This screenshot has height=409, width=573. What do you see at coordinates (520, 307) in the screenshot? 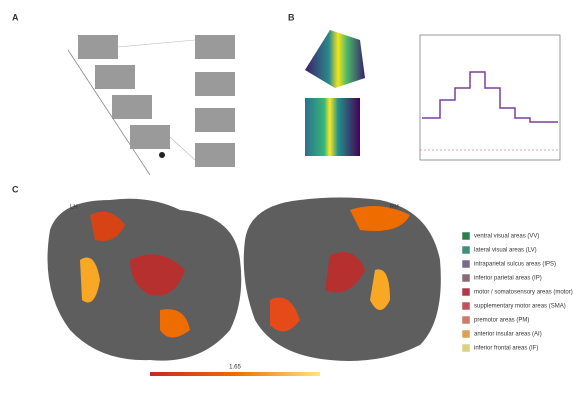
I see `legend-label: supplementary motor areas (SMA)` at bounding box center [520, 307].